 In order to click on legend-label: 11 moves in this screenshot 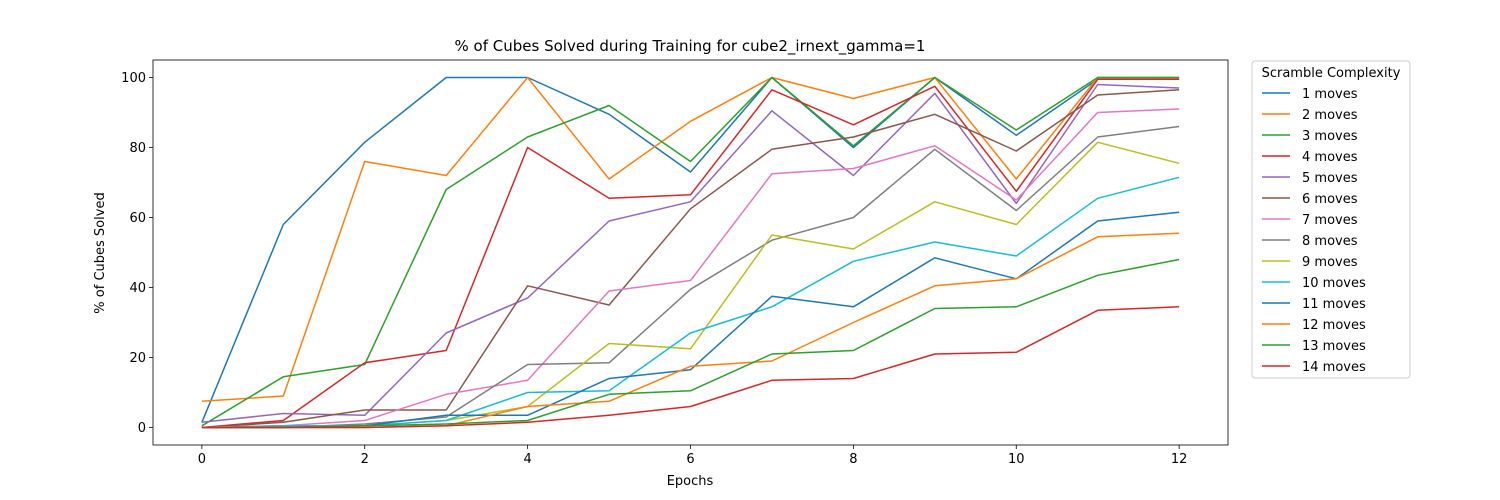, I will do `click(1334, 304)`.